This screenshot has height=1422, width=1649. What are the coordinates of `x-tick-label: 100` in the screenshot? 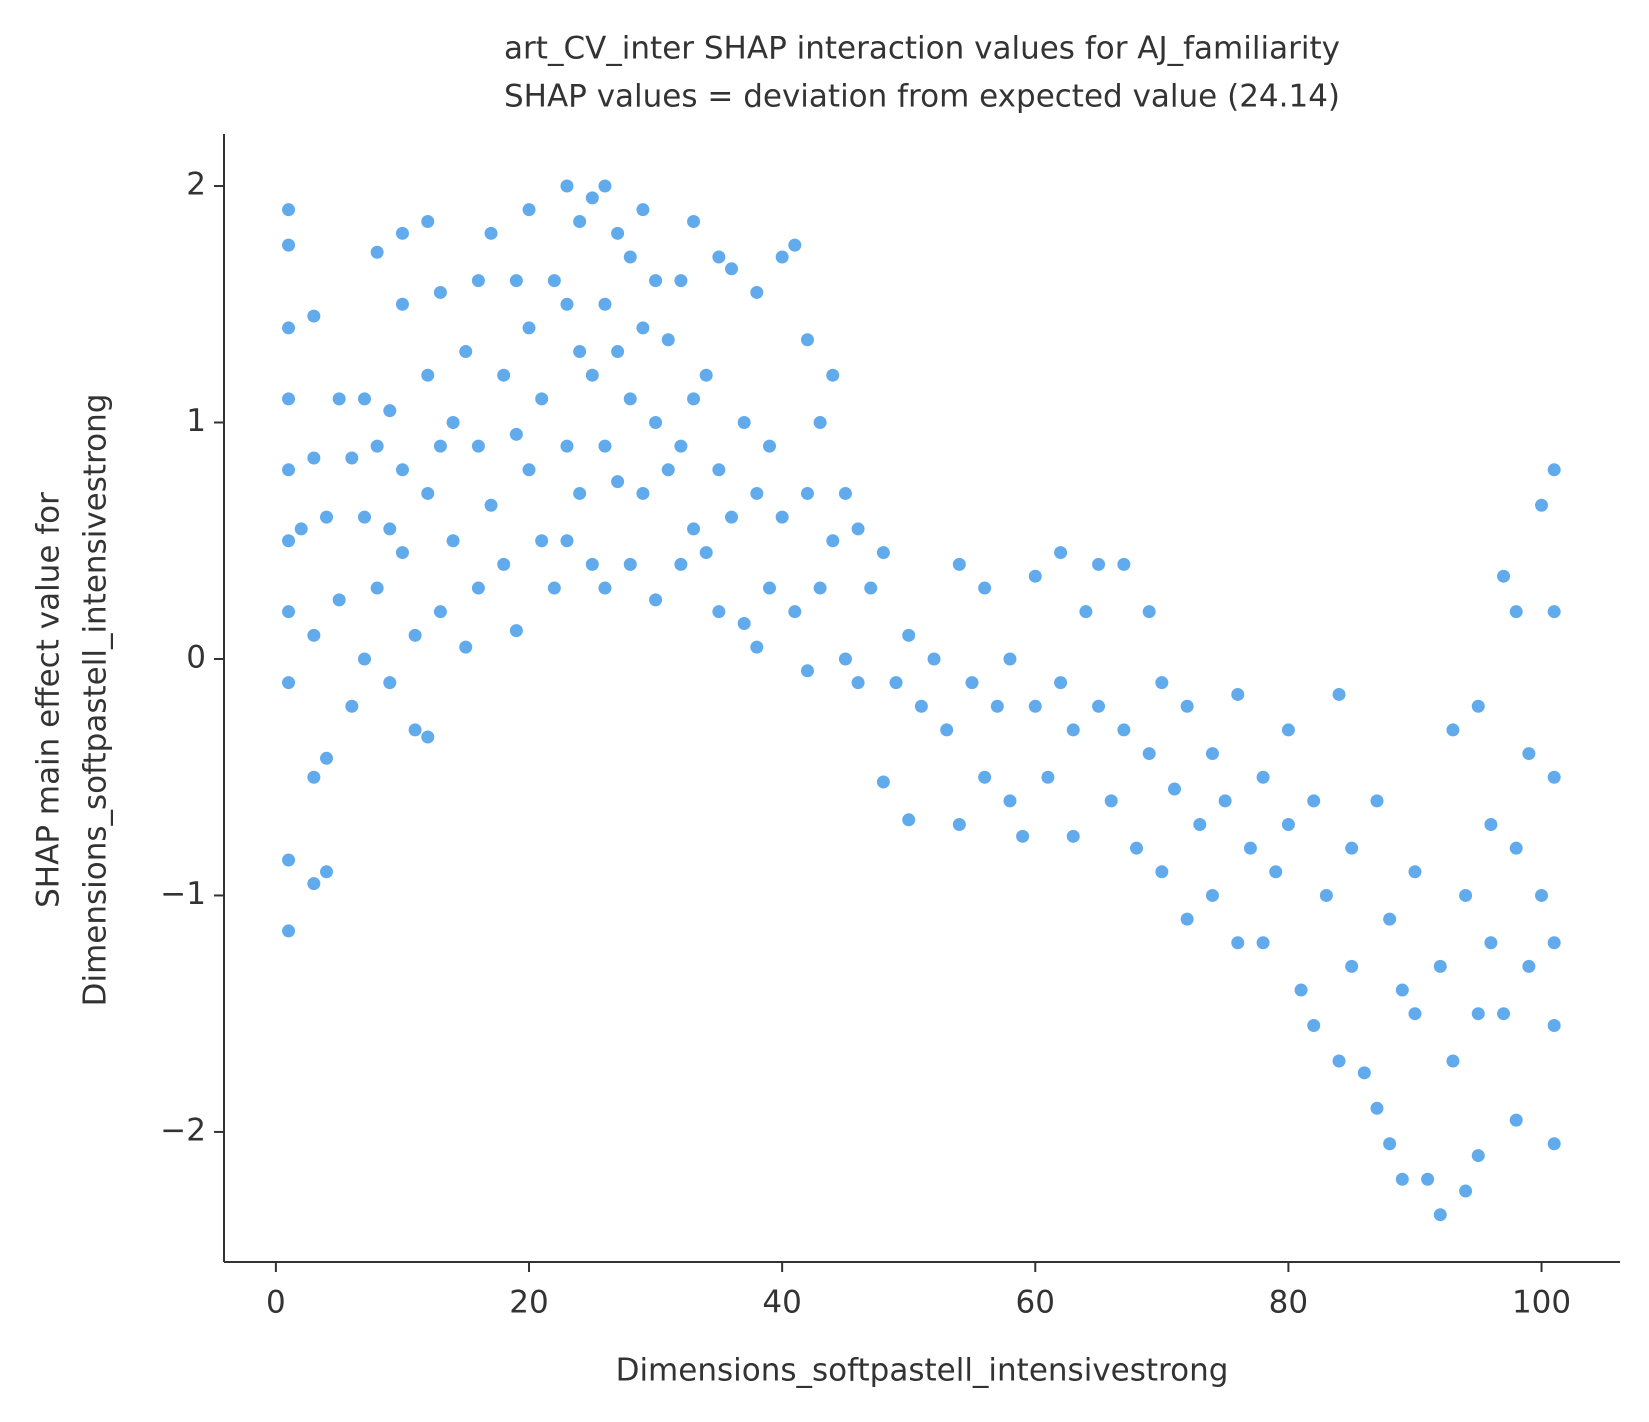 It's located at (1541, 1303).